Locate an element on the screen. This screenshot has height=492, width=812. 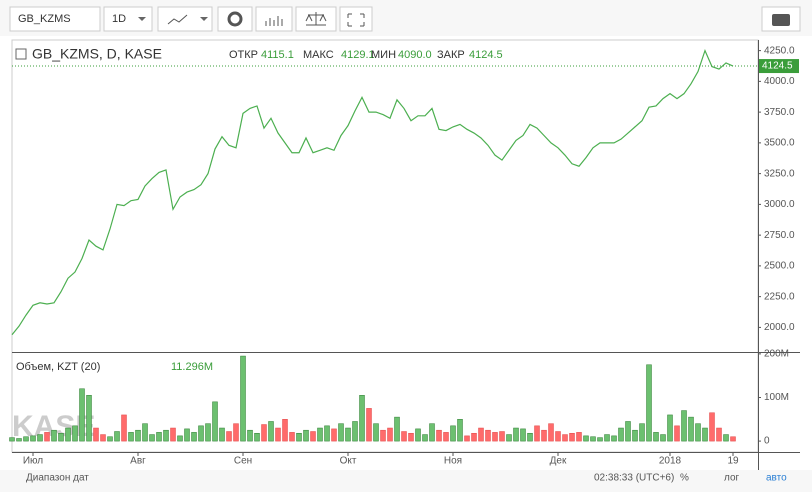
interval: 1D is located at coordinates (119, 19).